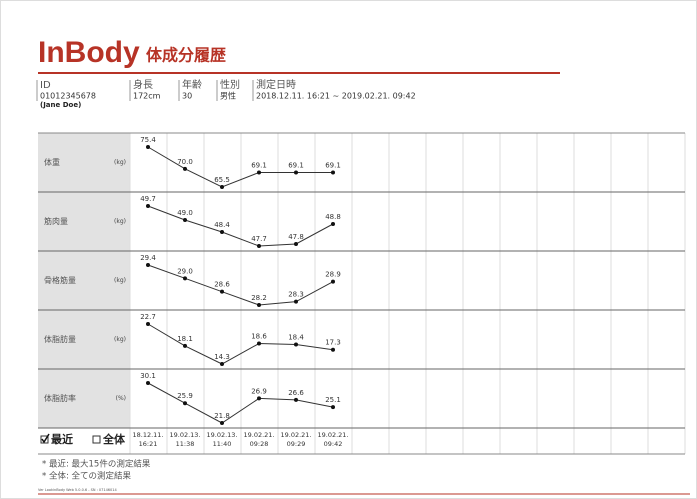 This screenshot has width=697, height=499. What do you see at coordinates (84, 280) in the screenshot?
I see `label-column` at bounding box center [84, 280].